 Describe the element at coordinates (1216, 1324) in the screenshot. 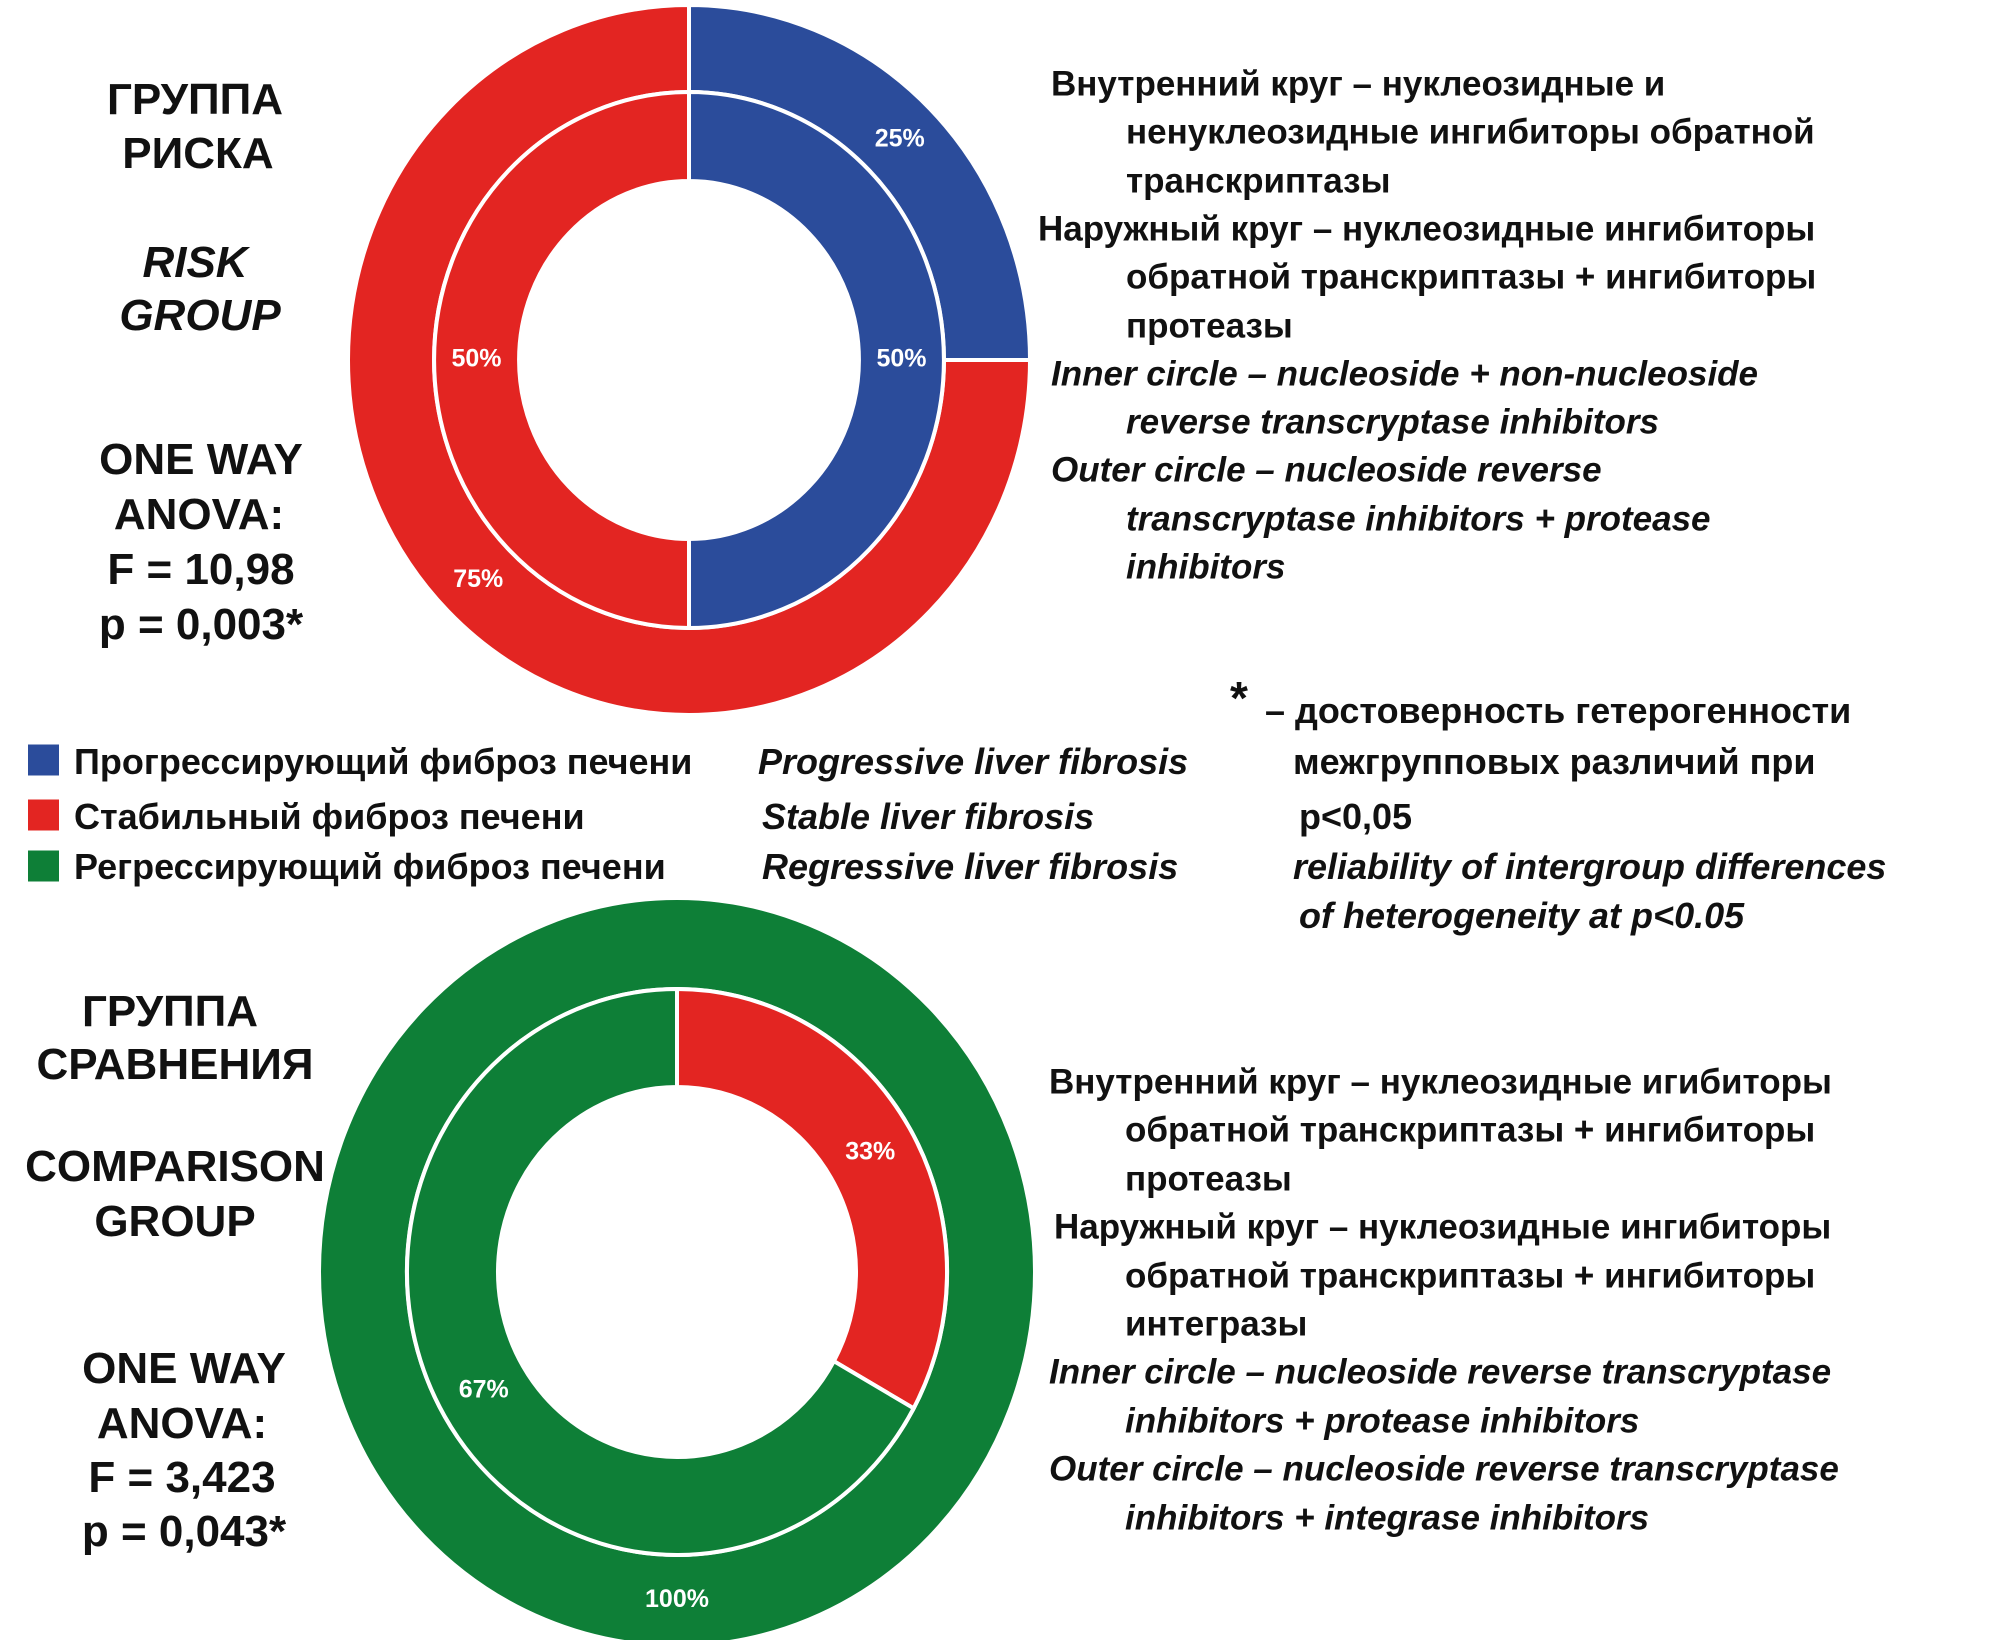

I see `description-line: интегразы` at that location.